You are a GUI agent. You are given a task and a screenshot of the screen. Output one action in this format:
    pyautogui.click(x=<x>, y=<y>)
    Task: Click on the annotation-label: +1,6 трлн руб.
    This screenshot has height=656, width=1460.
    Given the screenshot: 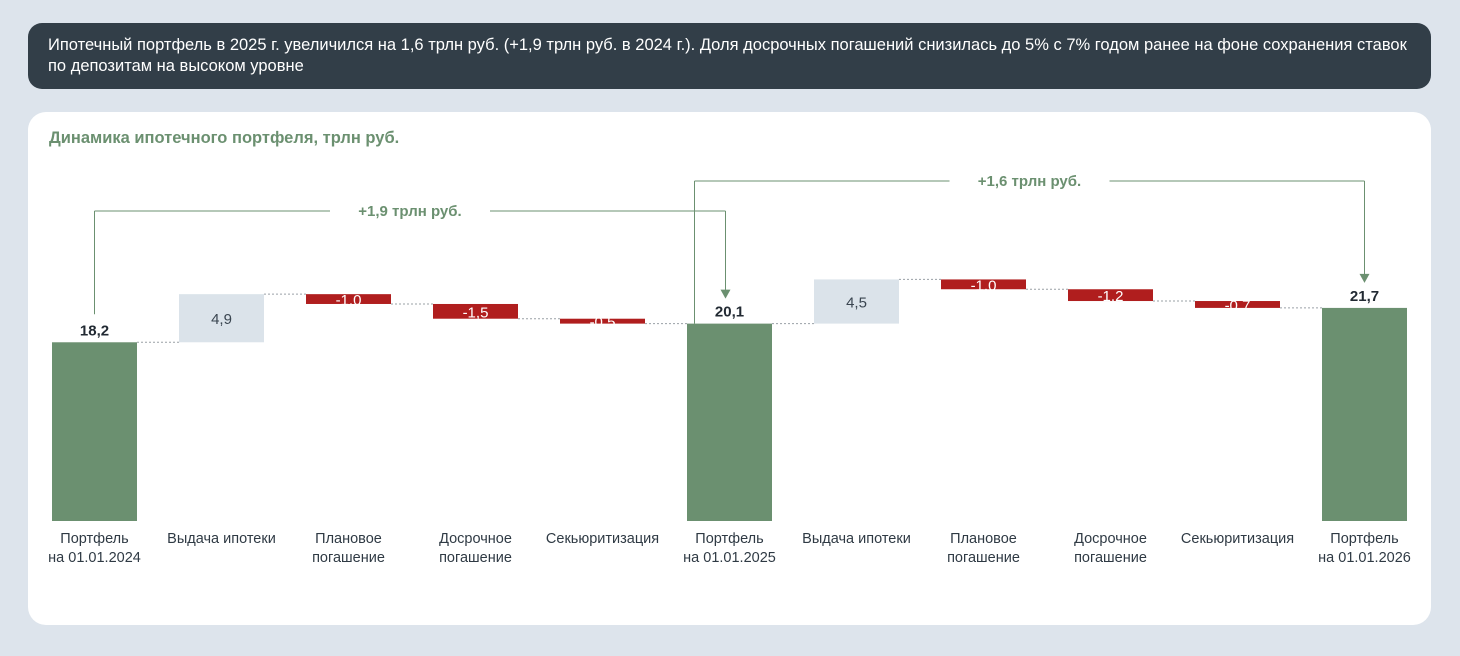 What is the action you would take?
    pyautogui.click(x=1029, y=181)
    